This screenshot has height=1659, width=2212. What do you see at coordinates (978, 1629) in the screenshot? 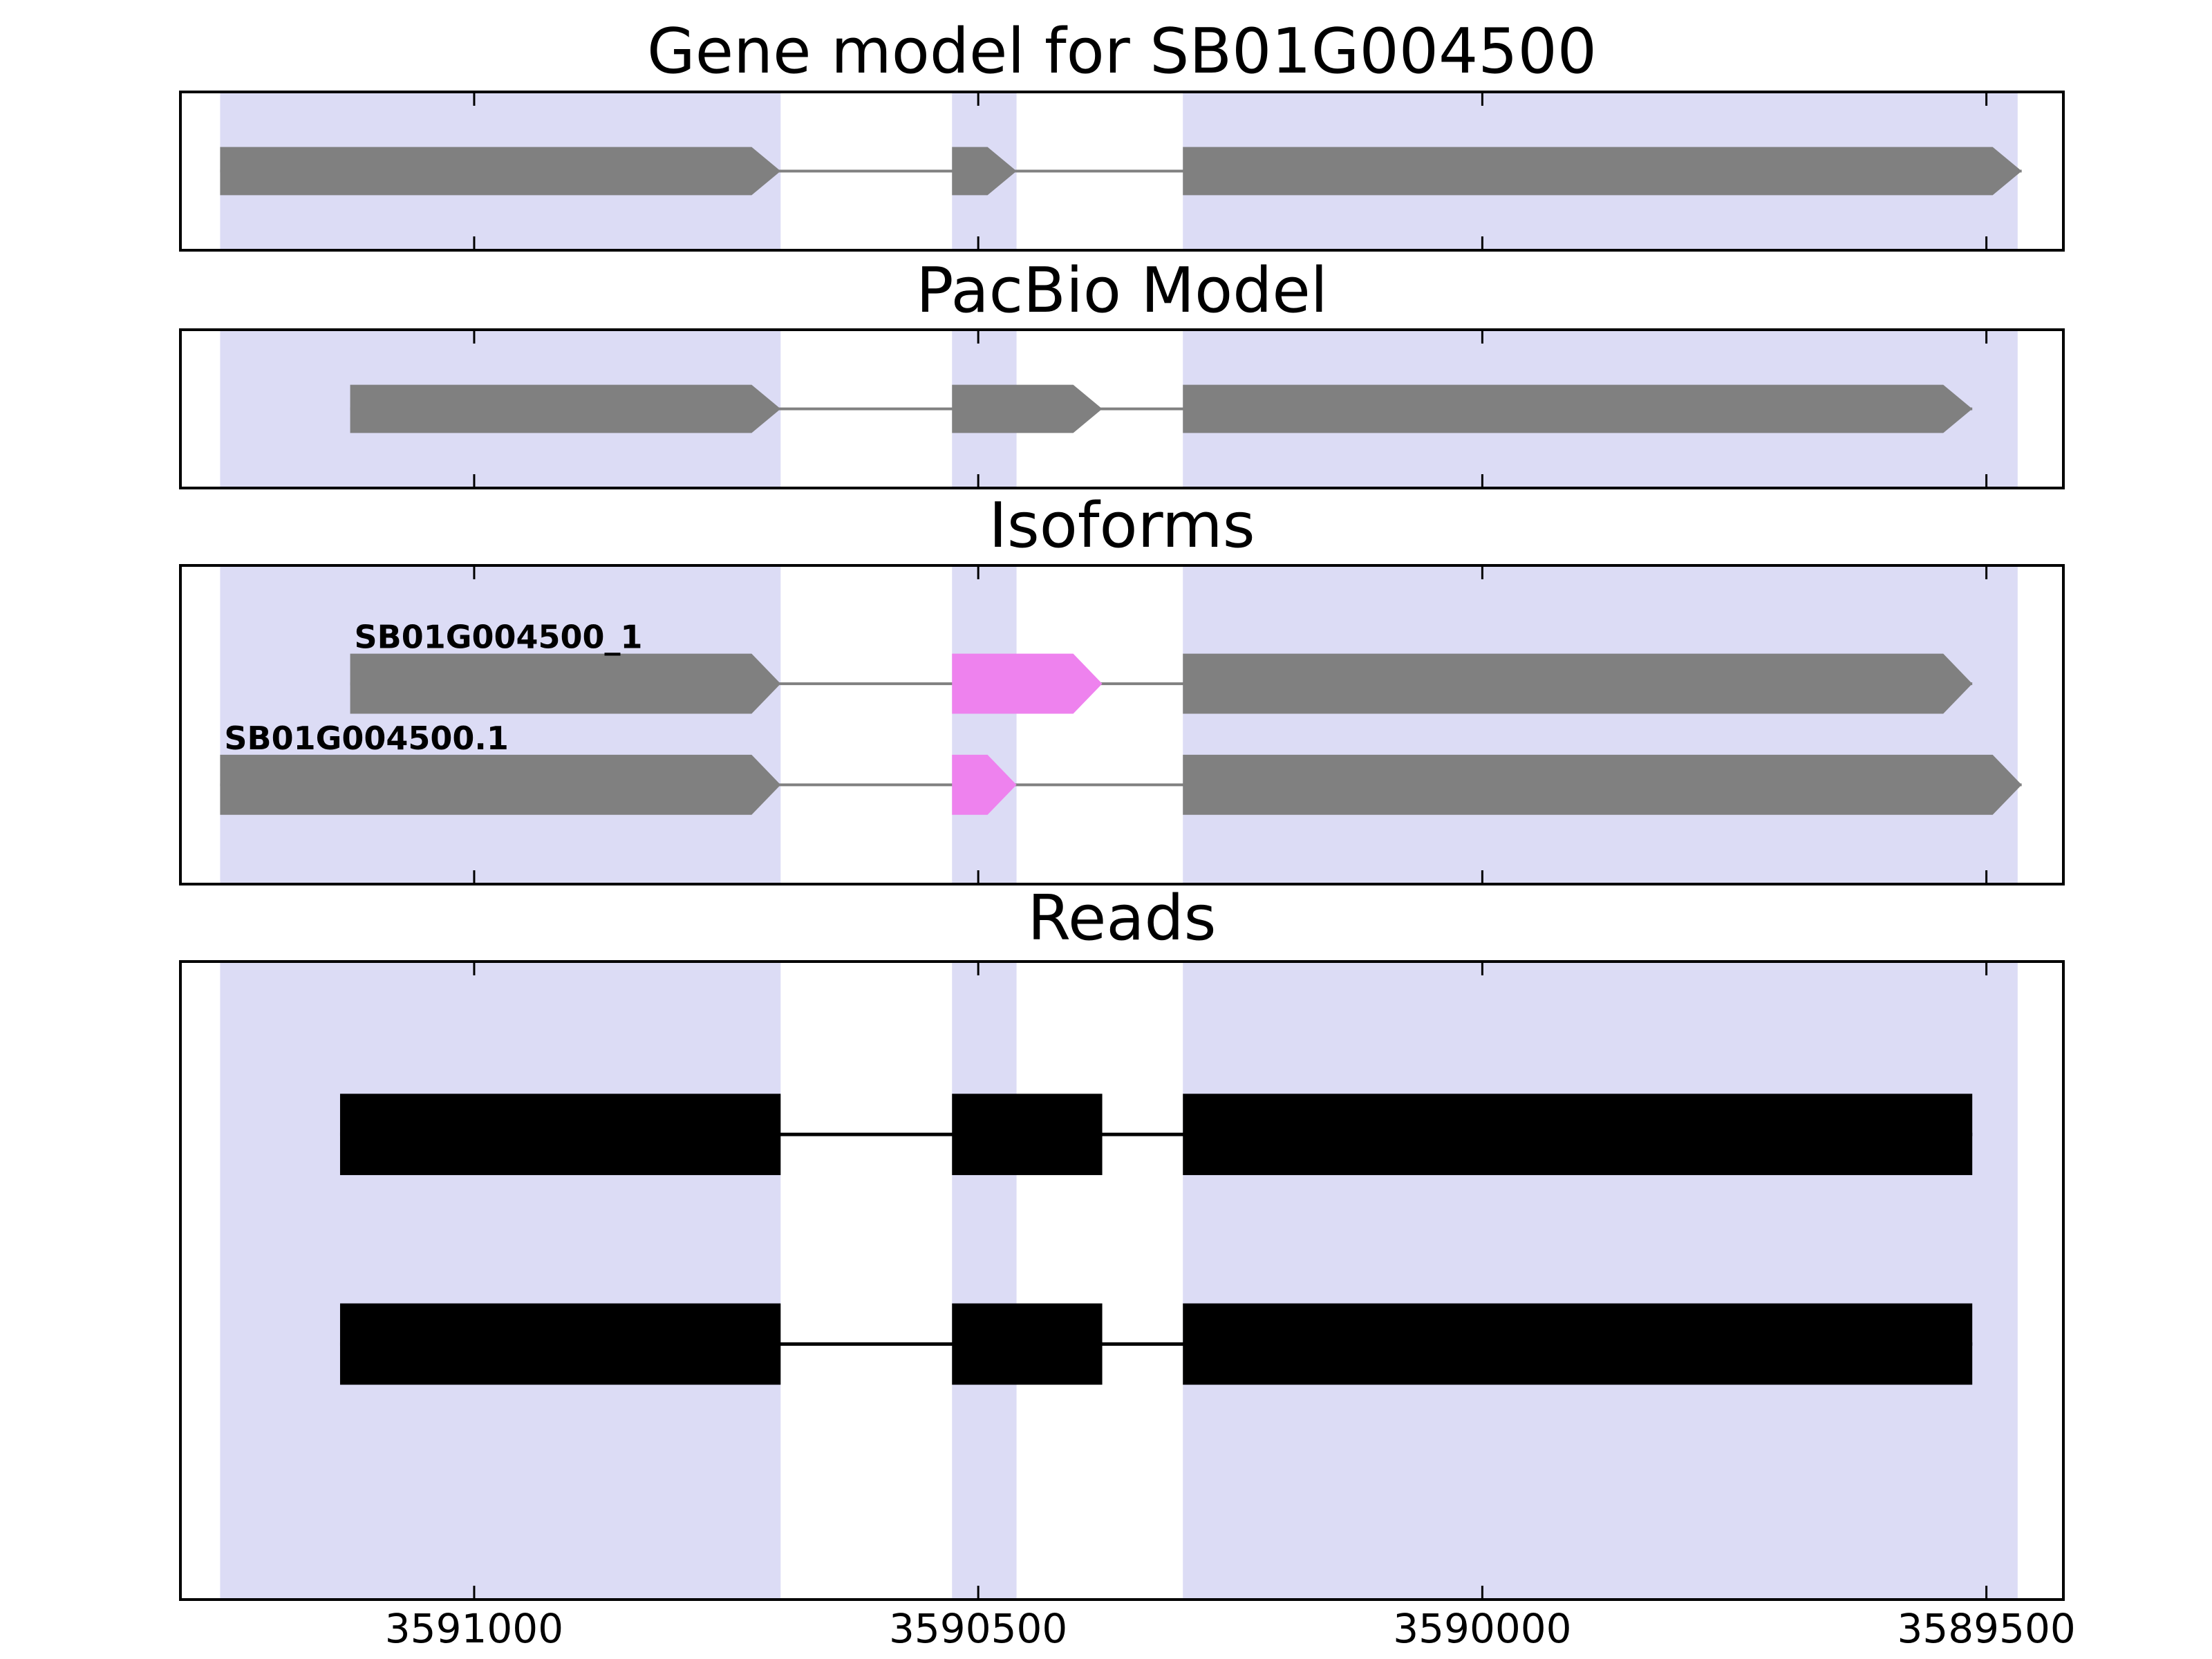
I see `x-tick-label: 3590500` at bounding box center [978, 1629].